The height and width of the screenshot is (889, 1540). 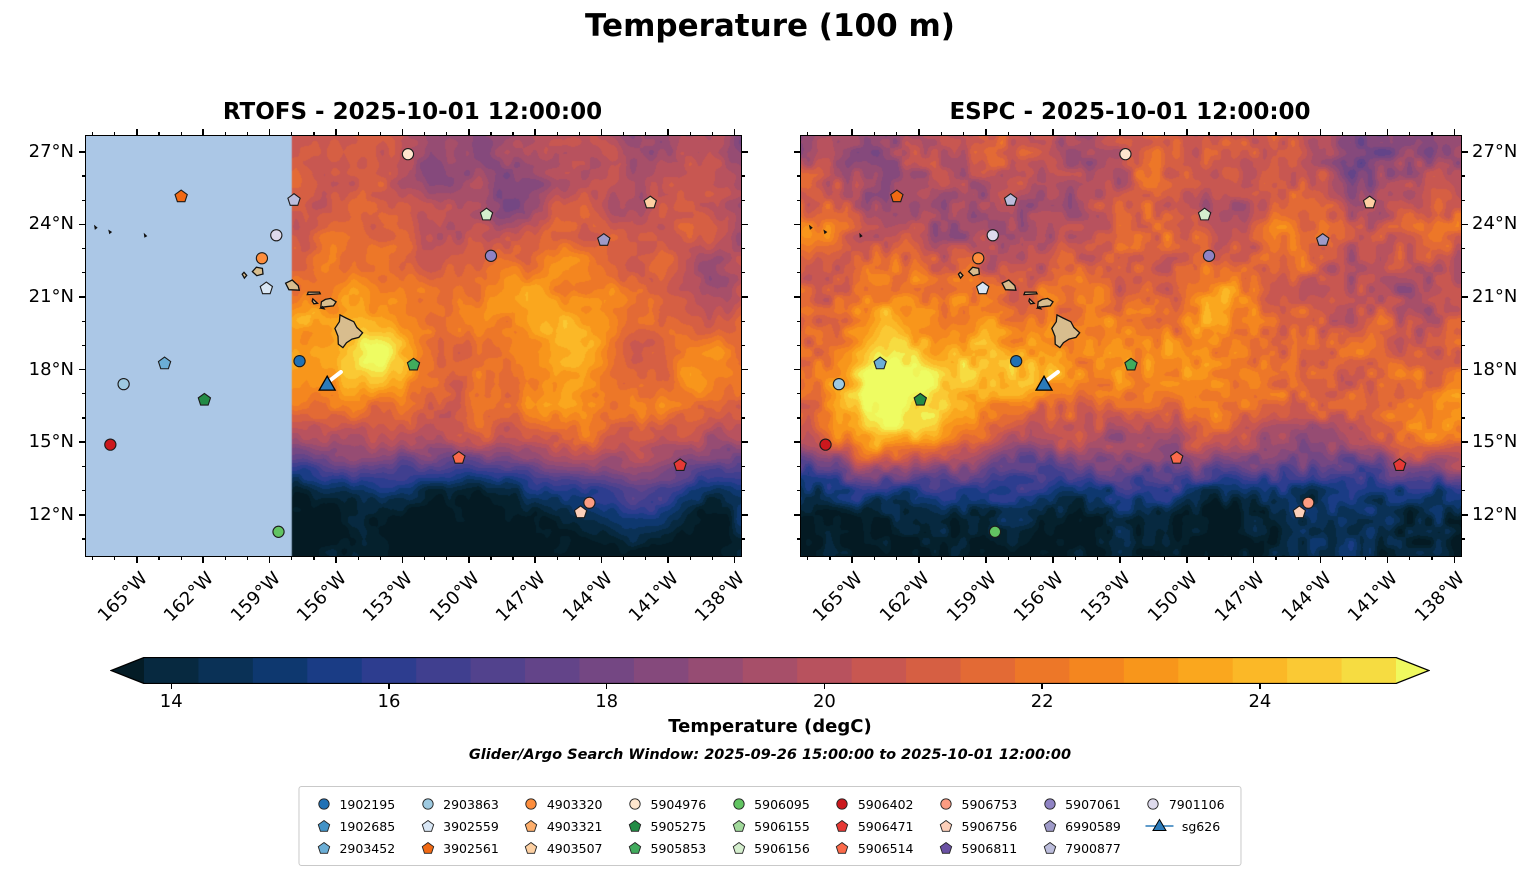 I want to click on 5904976-marker-icon, so click(x=635, y=804).